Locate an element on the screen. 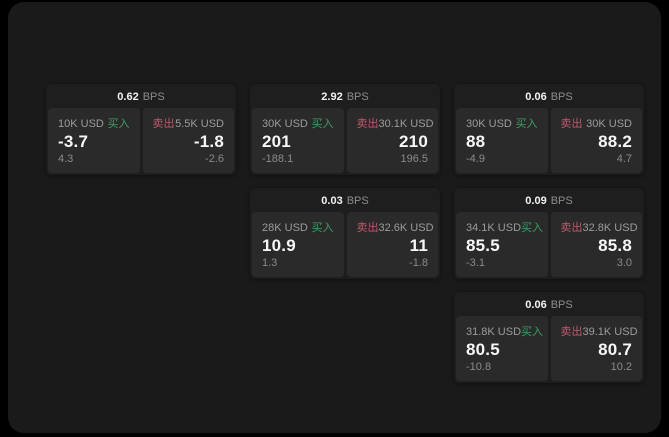  quote-card: 0.62 BPS 10K USD 买入 -3.7 4.3 卖出 5.5K USD is located at coordinates (141, 129).